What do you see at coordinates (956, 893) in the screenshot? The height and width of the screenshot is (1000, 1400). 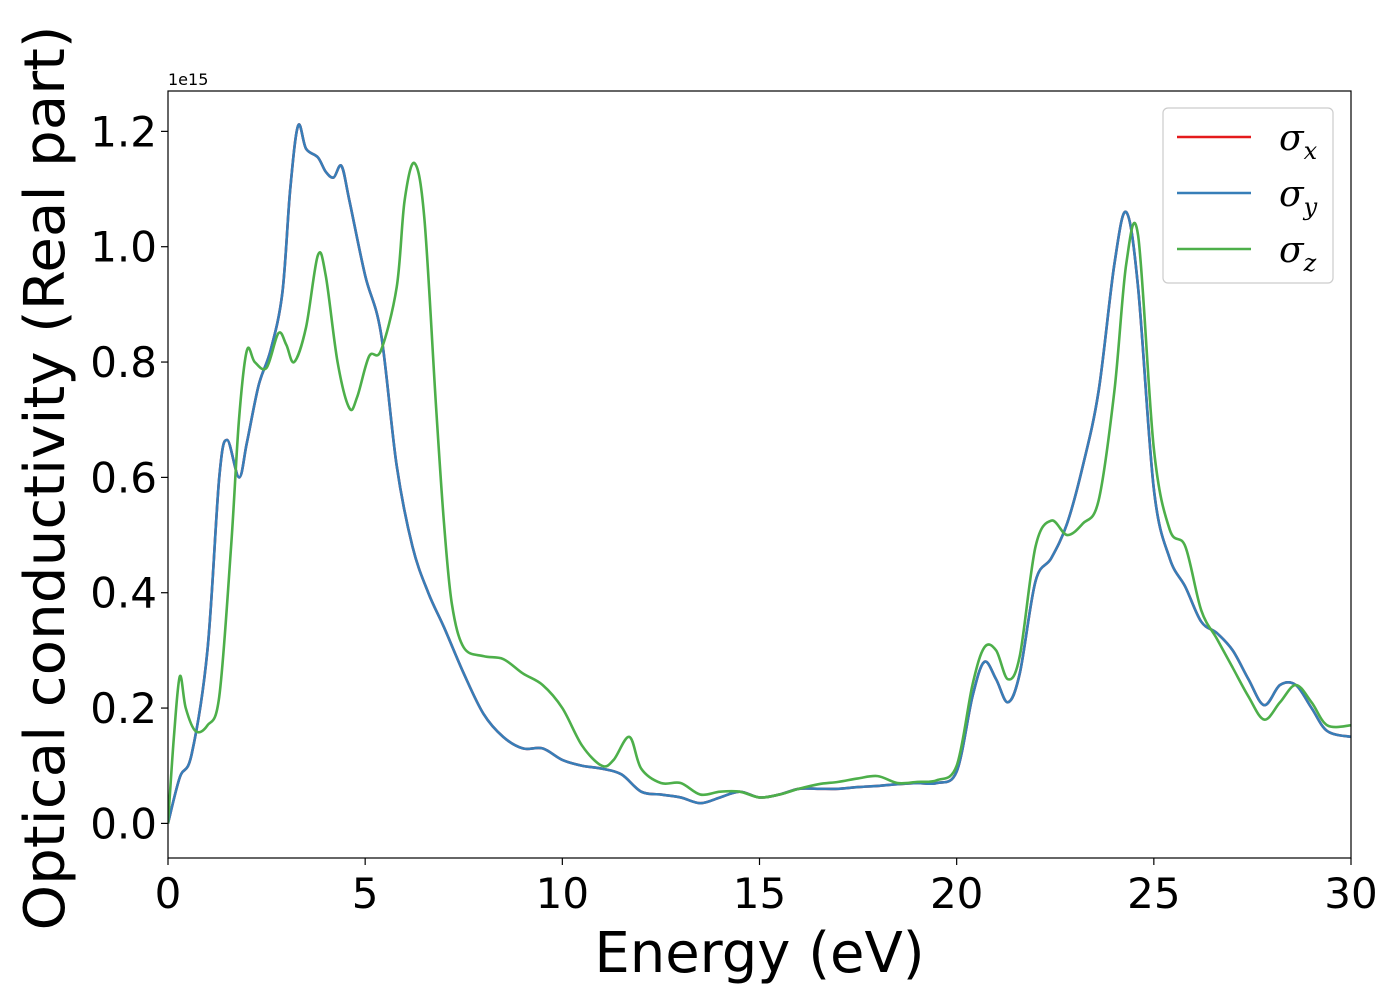 I see `x-tick-label: 20` at bounding box center [956, 893].